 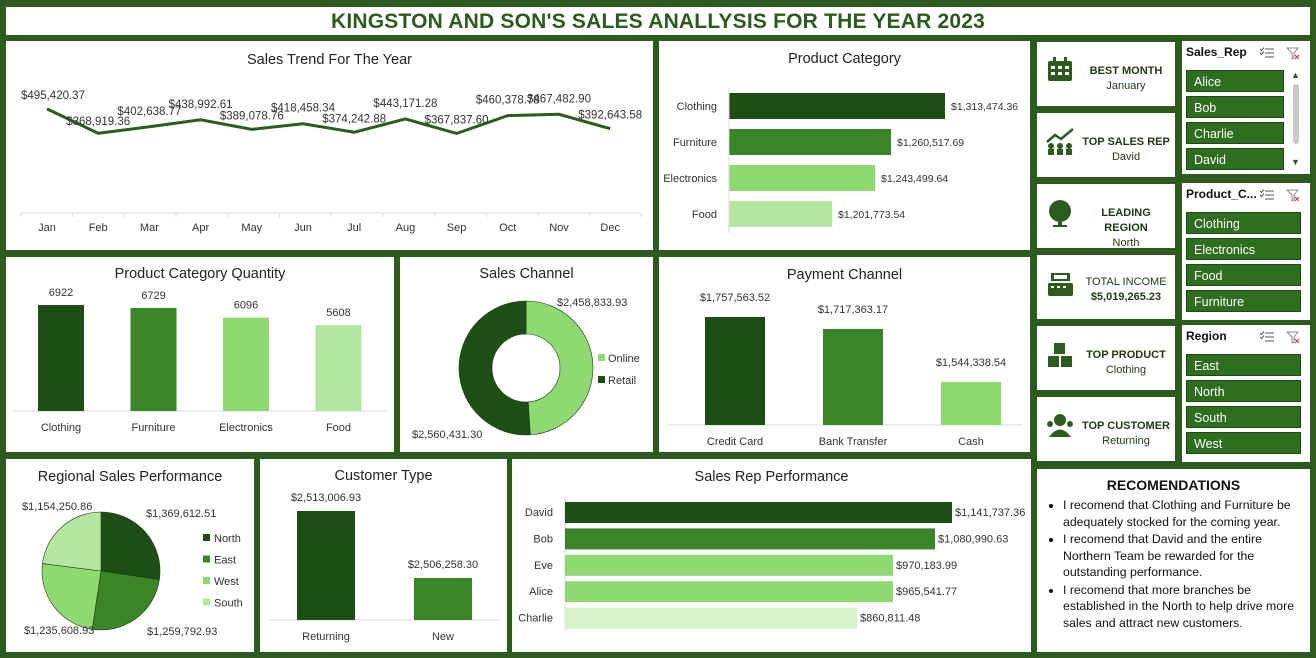 What do you see at coordinates (1243, 301) in the screenshot?
I see `slicer-item: Furniture` at bounding box center [1243, 301].